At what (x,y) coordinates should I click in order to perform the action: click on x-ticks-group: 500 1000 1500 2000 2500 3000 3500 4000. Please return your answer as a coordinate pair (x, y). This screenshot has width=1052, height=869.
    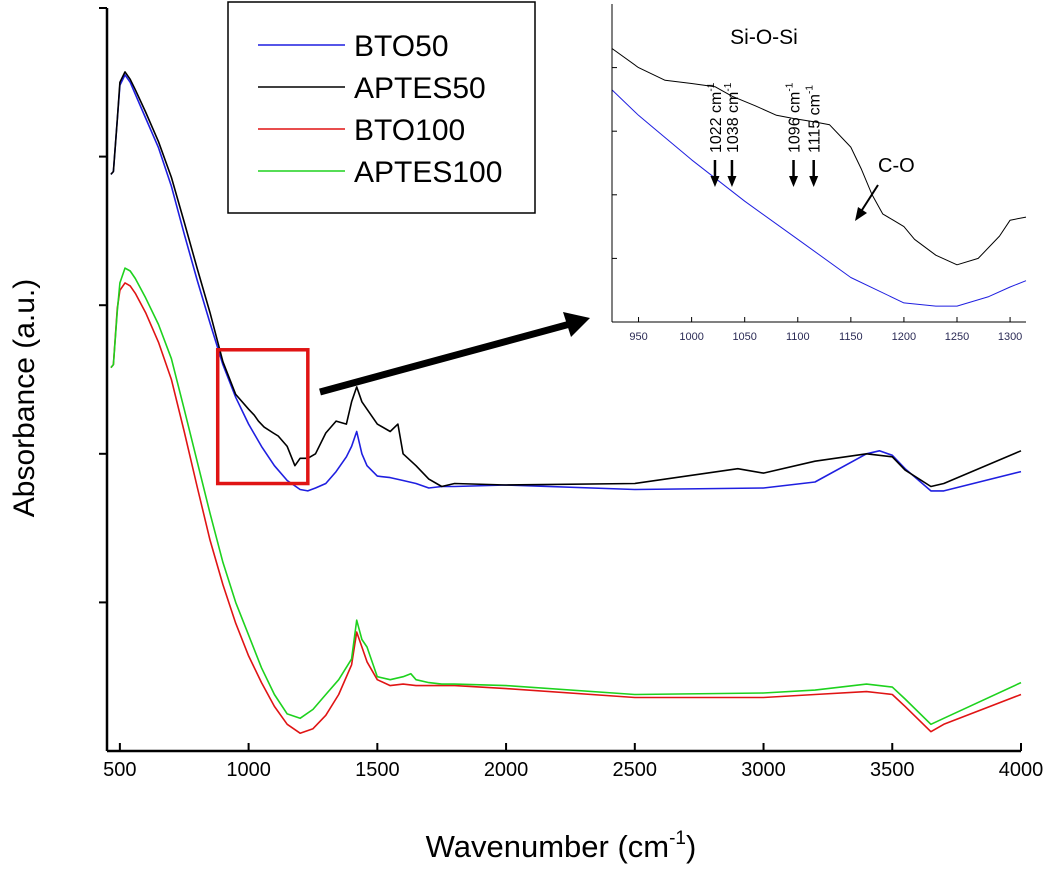
    Looking at the image, I should click on (573, 762).